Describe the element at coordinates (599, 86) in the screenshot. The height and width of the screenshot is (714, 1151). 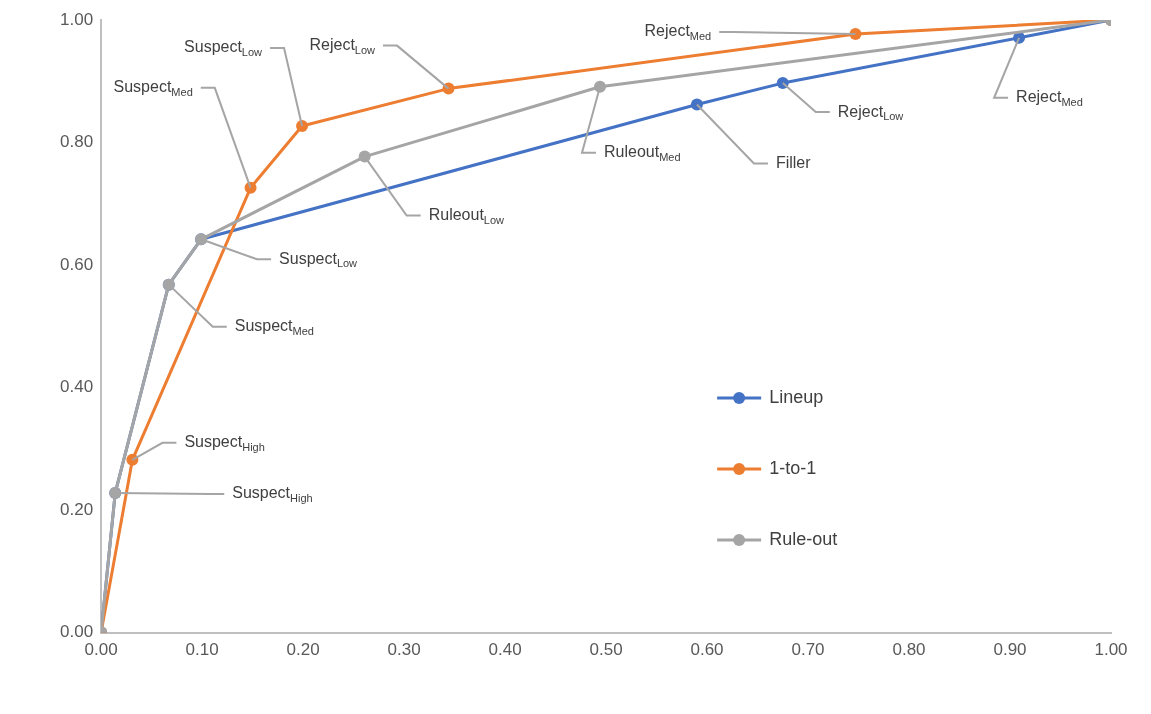
I see `point` at that location.